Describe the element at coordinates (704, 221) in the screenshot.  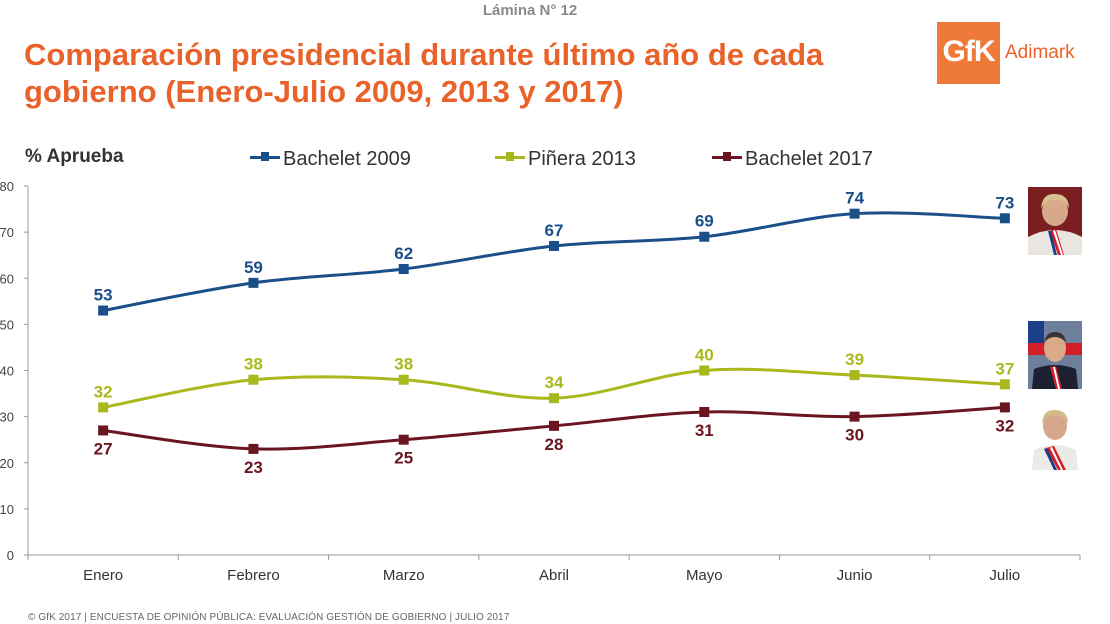
I see `series-0-data-label: 69` at that location.